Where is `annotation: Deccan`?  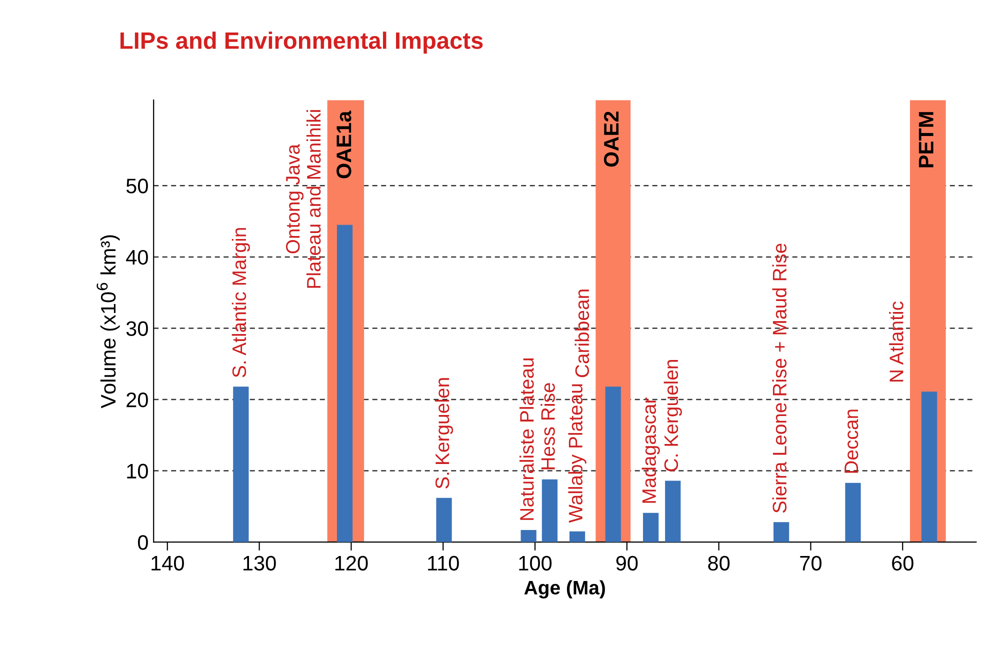 annotation: Deccan is located at coordinates (851, 441).